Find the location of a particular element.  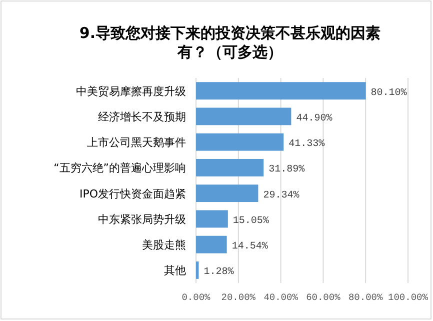

data-label: 44.90% is located at coordinates (314, 118).